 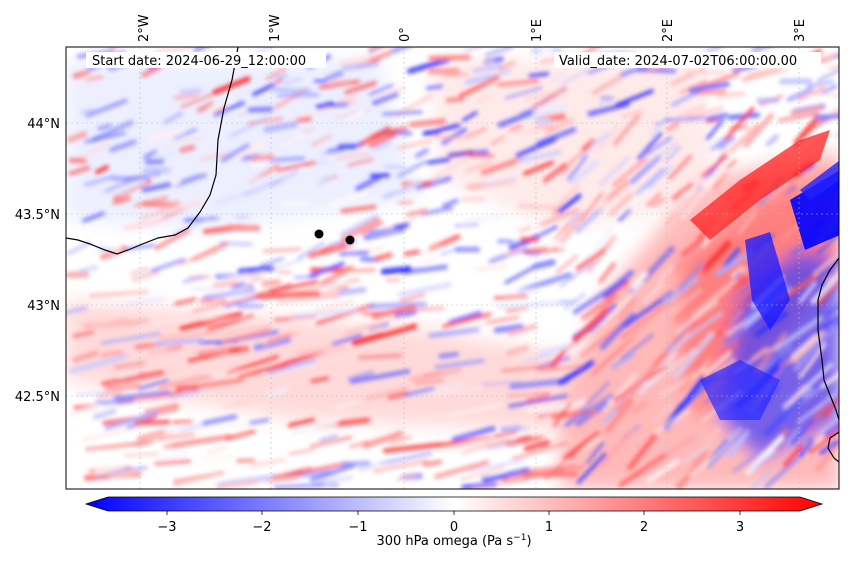 I want to click on lat-tick-label: 43°N, so click(x=43, y=306).